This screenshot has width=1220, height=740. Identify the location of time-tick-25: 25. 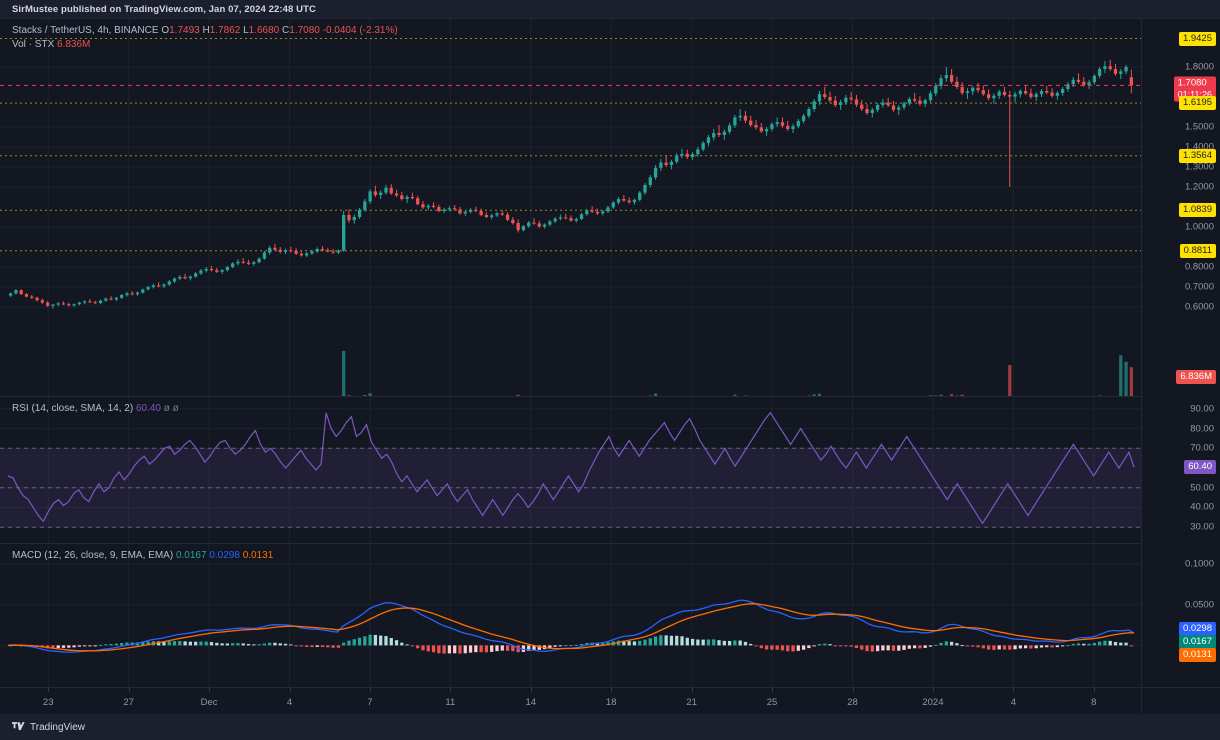
(772, 702).